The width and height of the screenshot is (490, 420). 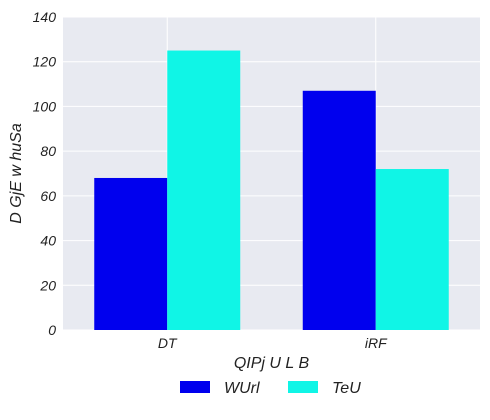 I want to click on y-axis-label: D GjE w huSa, so click(x=16, y=173).